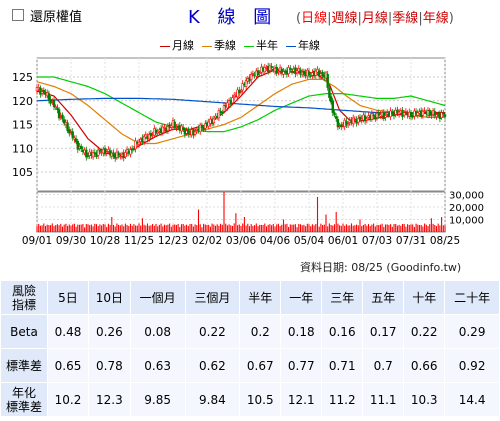  What do you see at coordinates (342, 331) in the screenshot?
I see `table-cell: 0.16` at bounding box center [342, 331].